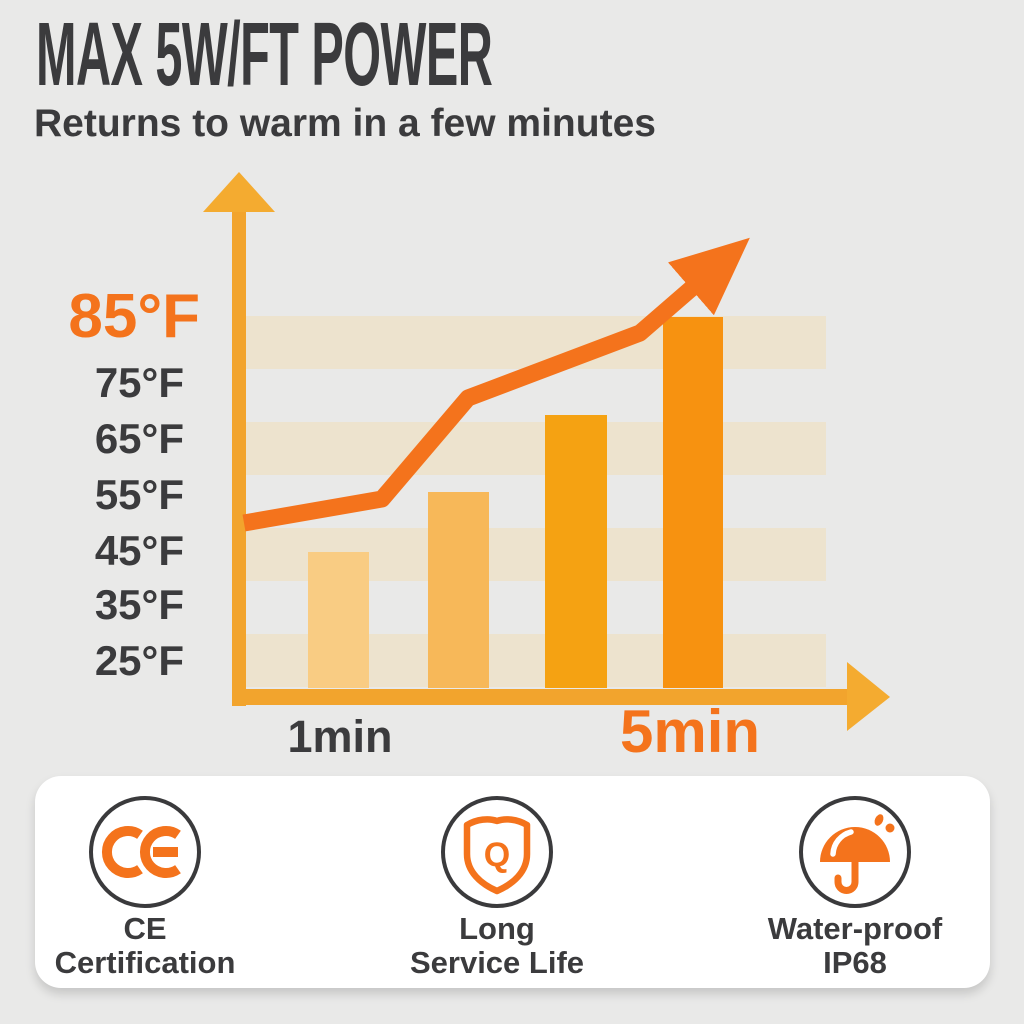 Image resolution: width=1024 pixels, height=1024 pixels. What do you see at coordinates (540, 697) in the screenshot?
I see `x-axis` at bounding box center [540, 697].